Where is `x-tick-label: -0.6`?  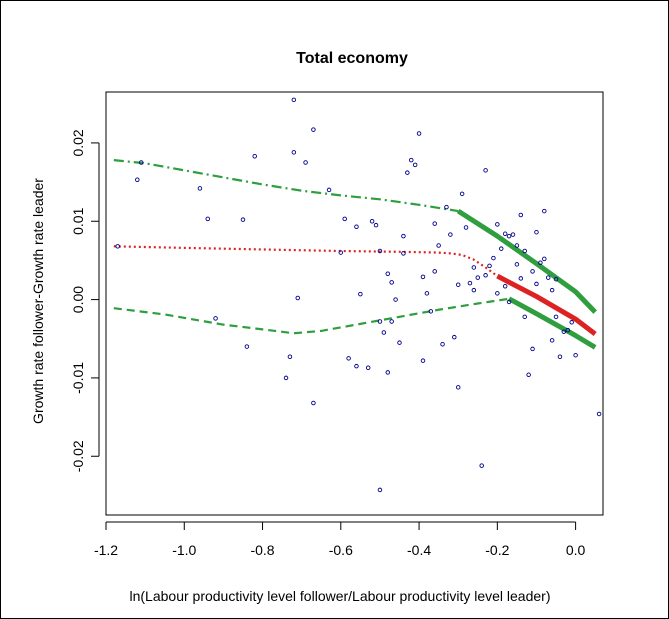
x-tick-label: -0.6 is located at coordinates (341, 550).